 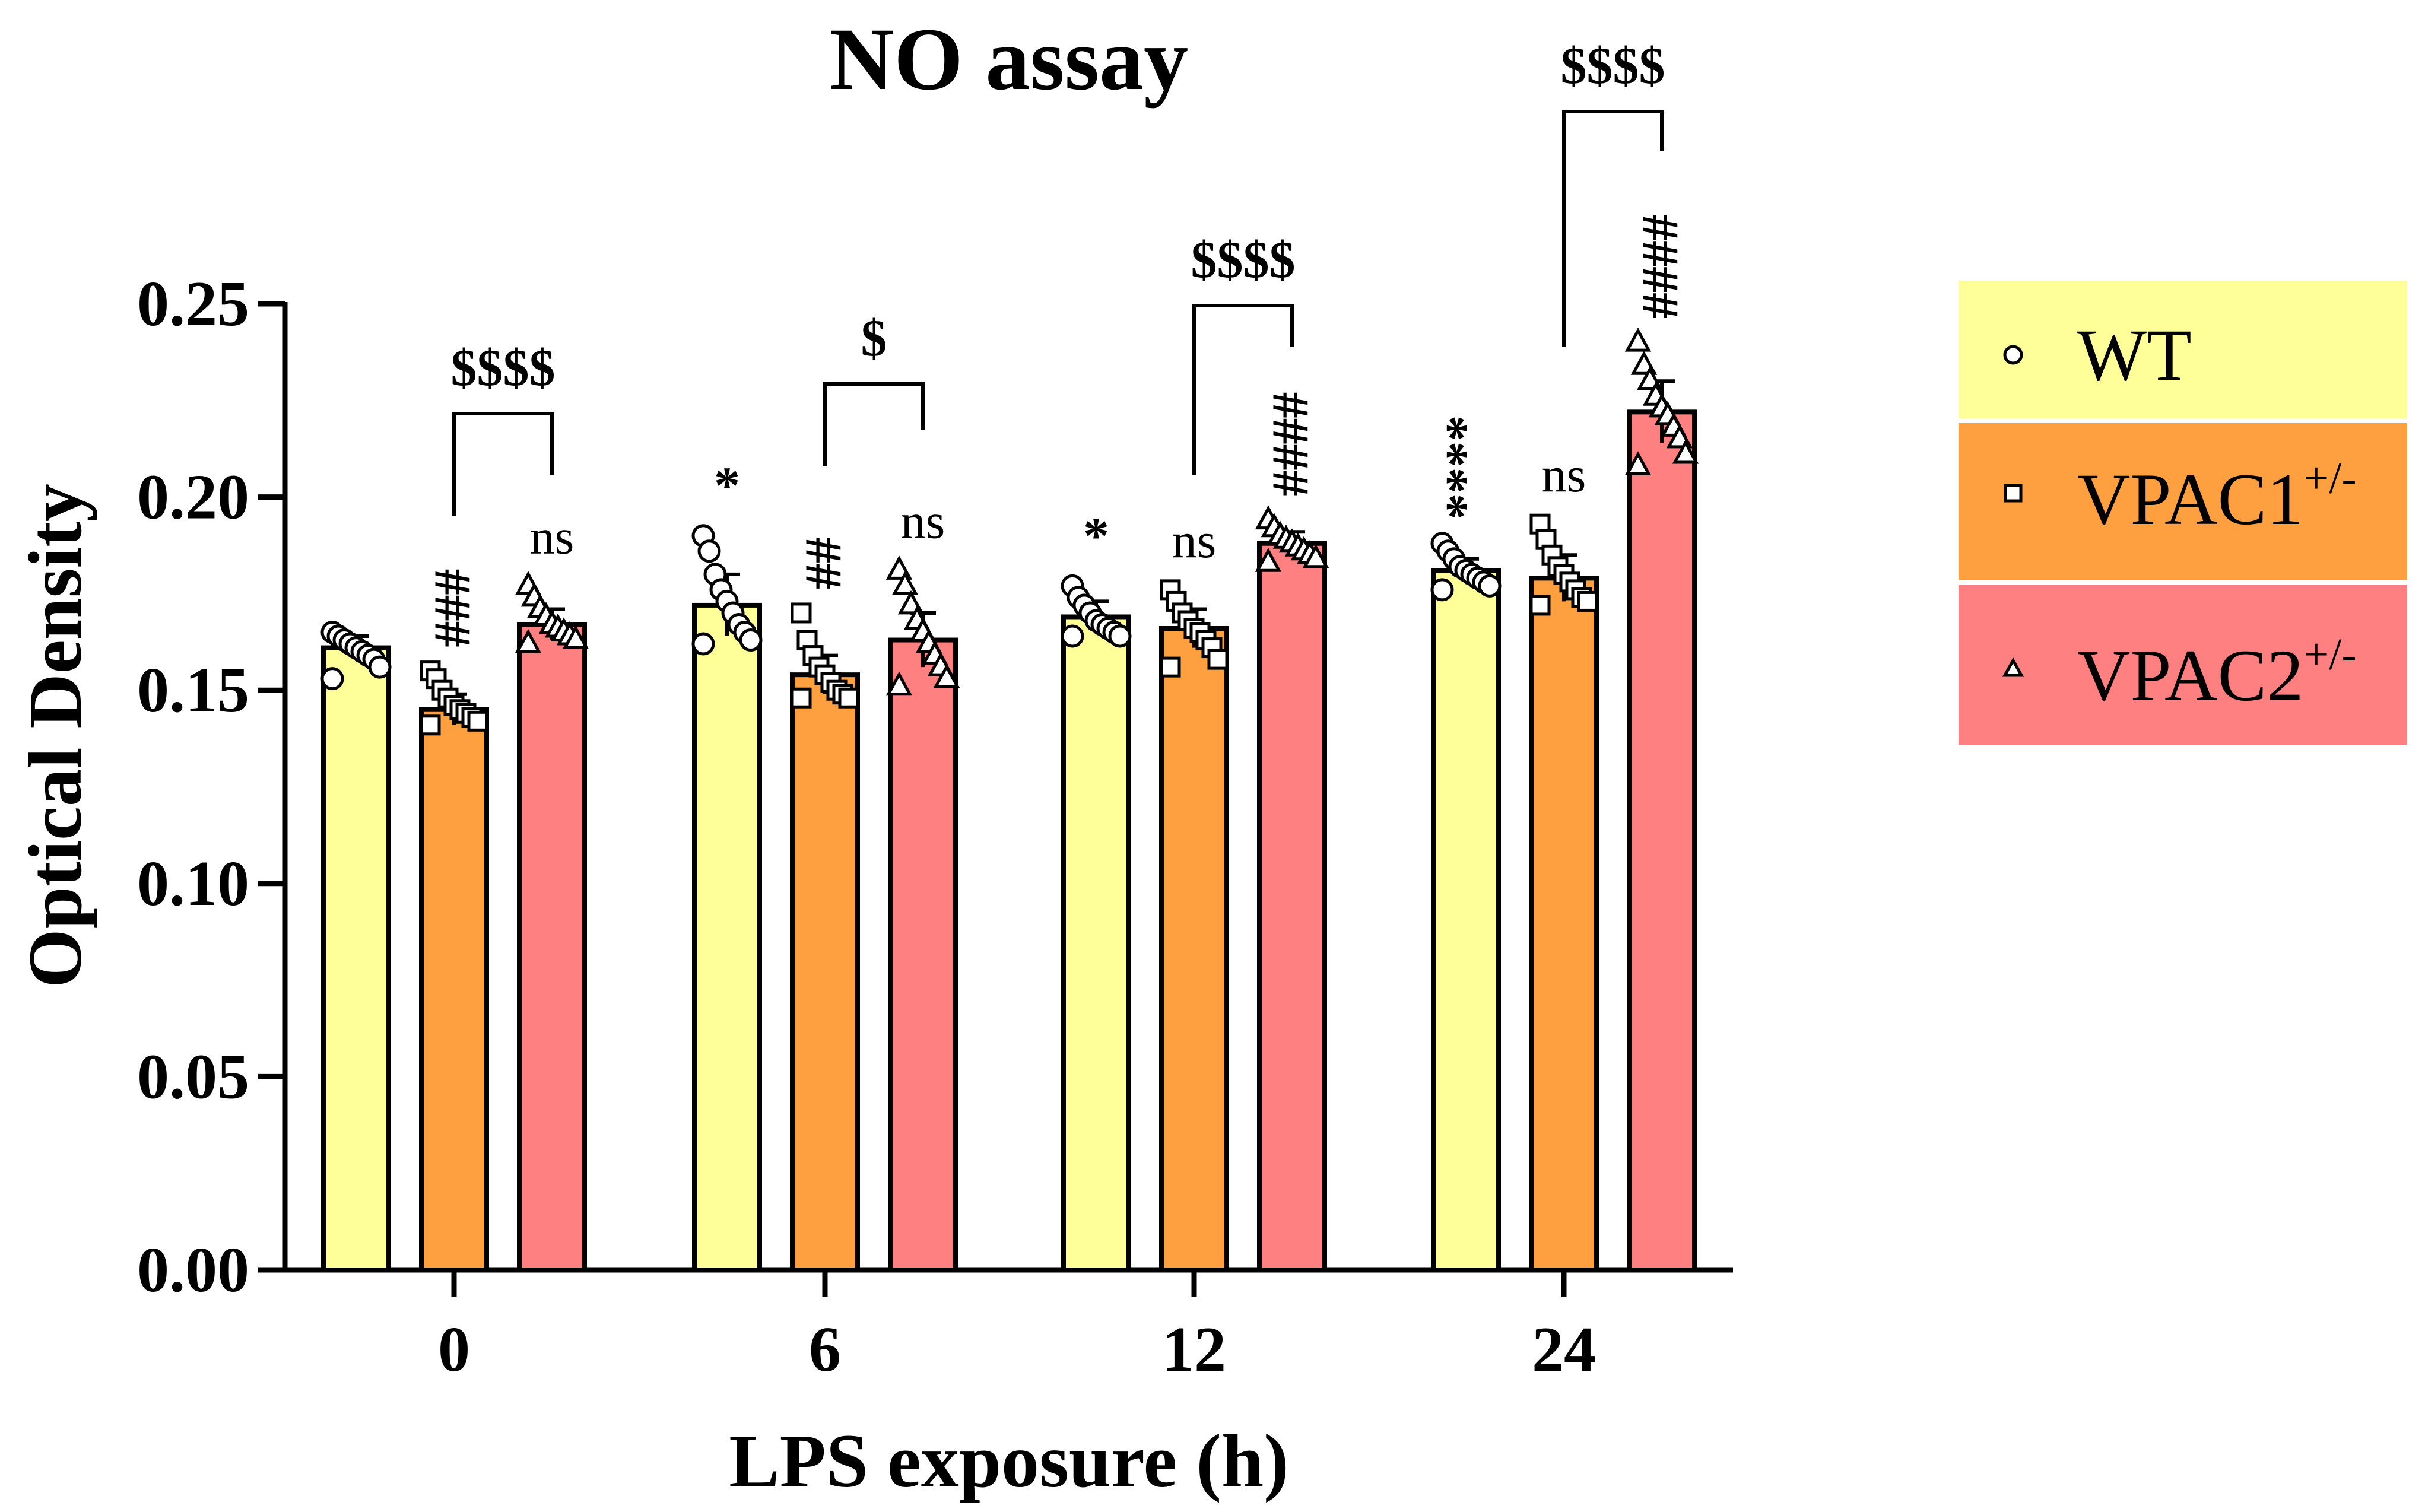 I want to click on chart-title: NO assay, so click(x=1009, y=59).